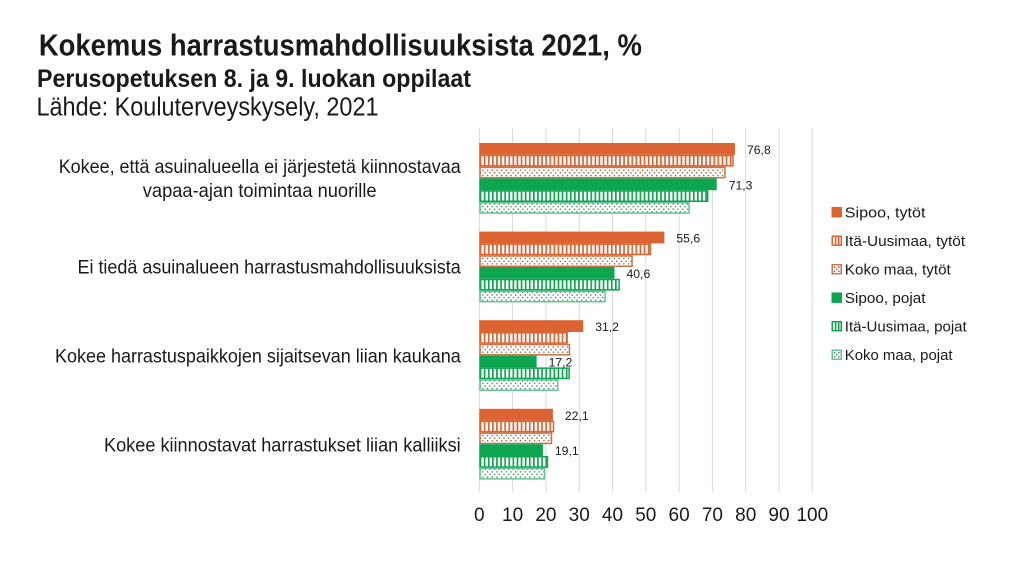 Image resolution: width=1024 pixels, height=573 pixels. I want to click on svg-text: Sipoo, tytöt, so click(886, 213).